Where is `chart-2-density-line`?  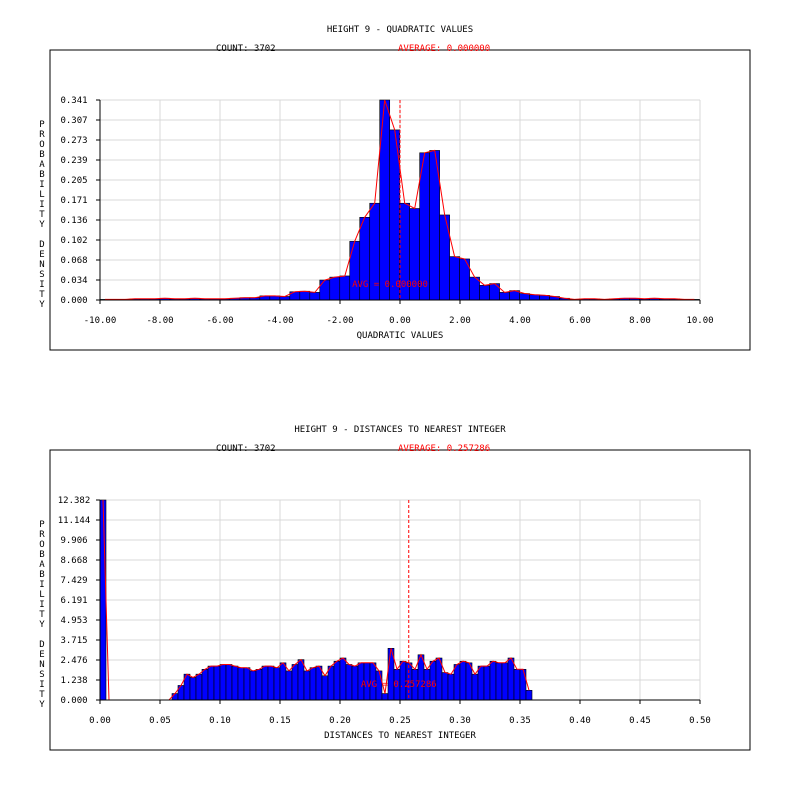
chart-2-density-line is located at coordinates (316, 600).